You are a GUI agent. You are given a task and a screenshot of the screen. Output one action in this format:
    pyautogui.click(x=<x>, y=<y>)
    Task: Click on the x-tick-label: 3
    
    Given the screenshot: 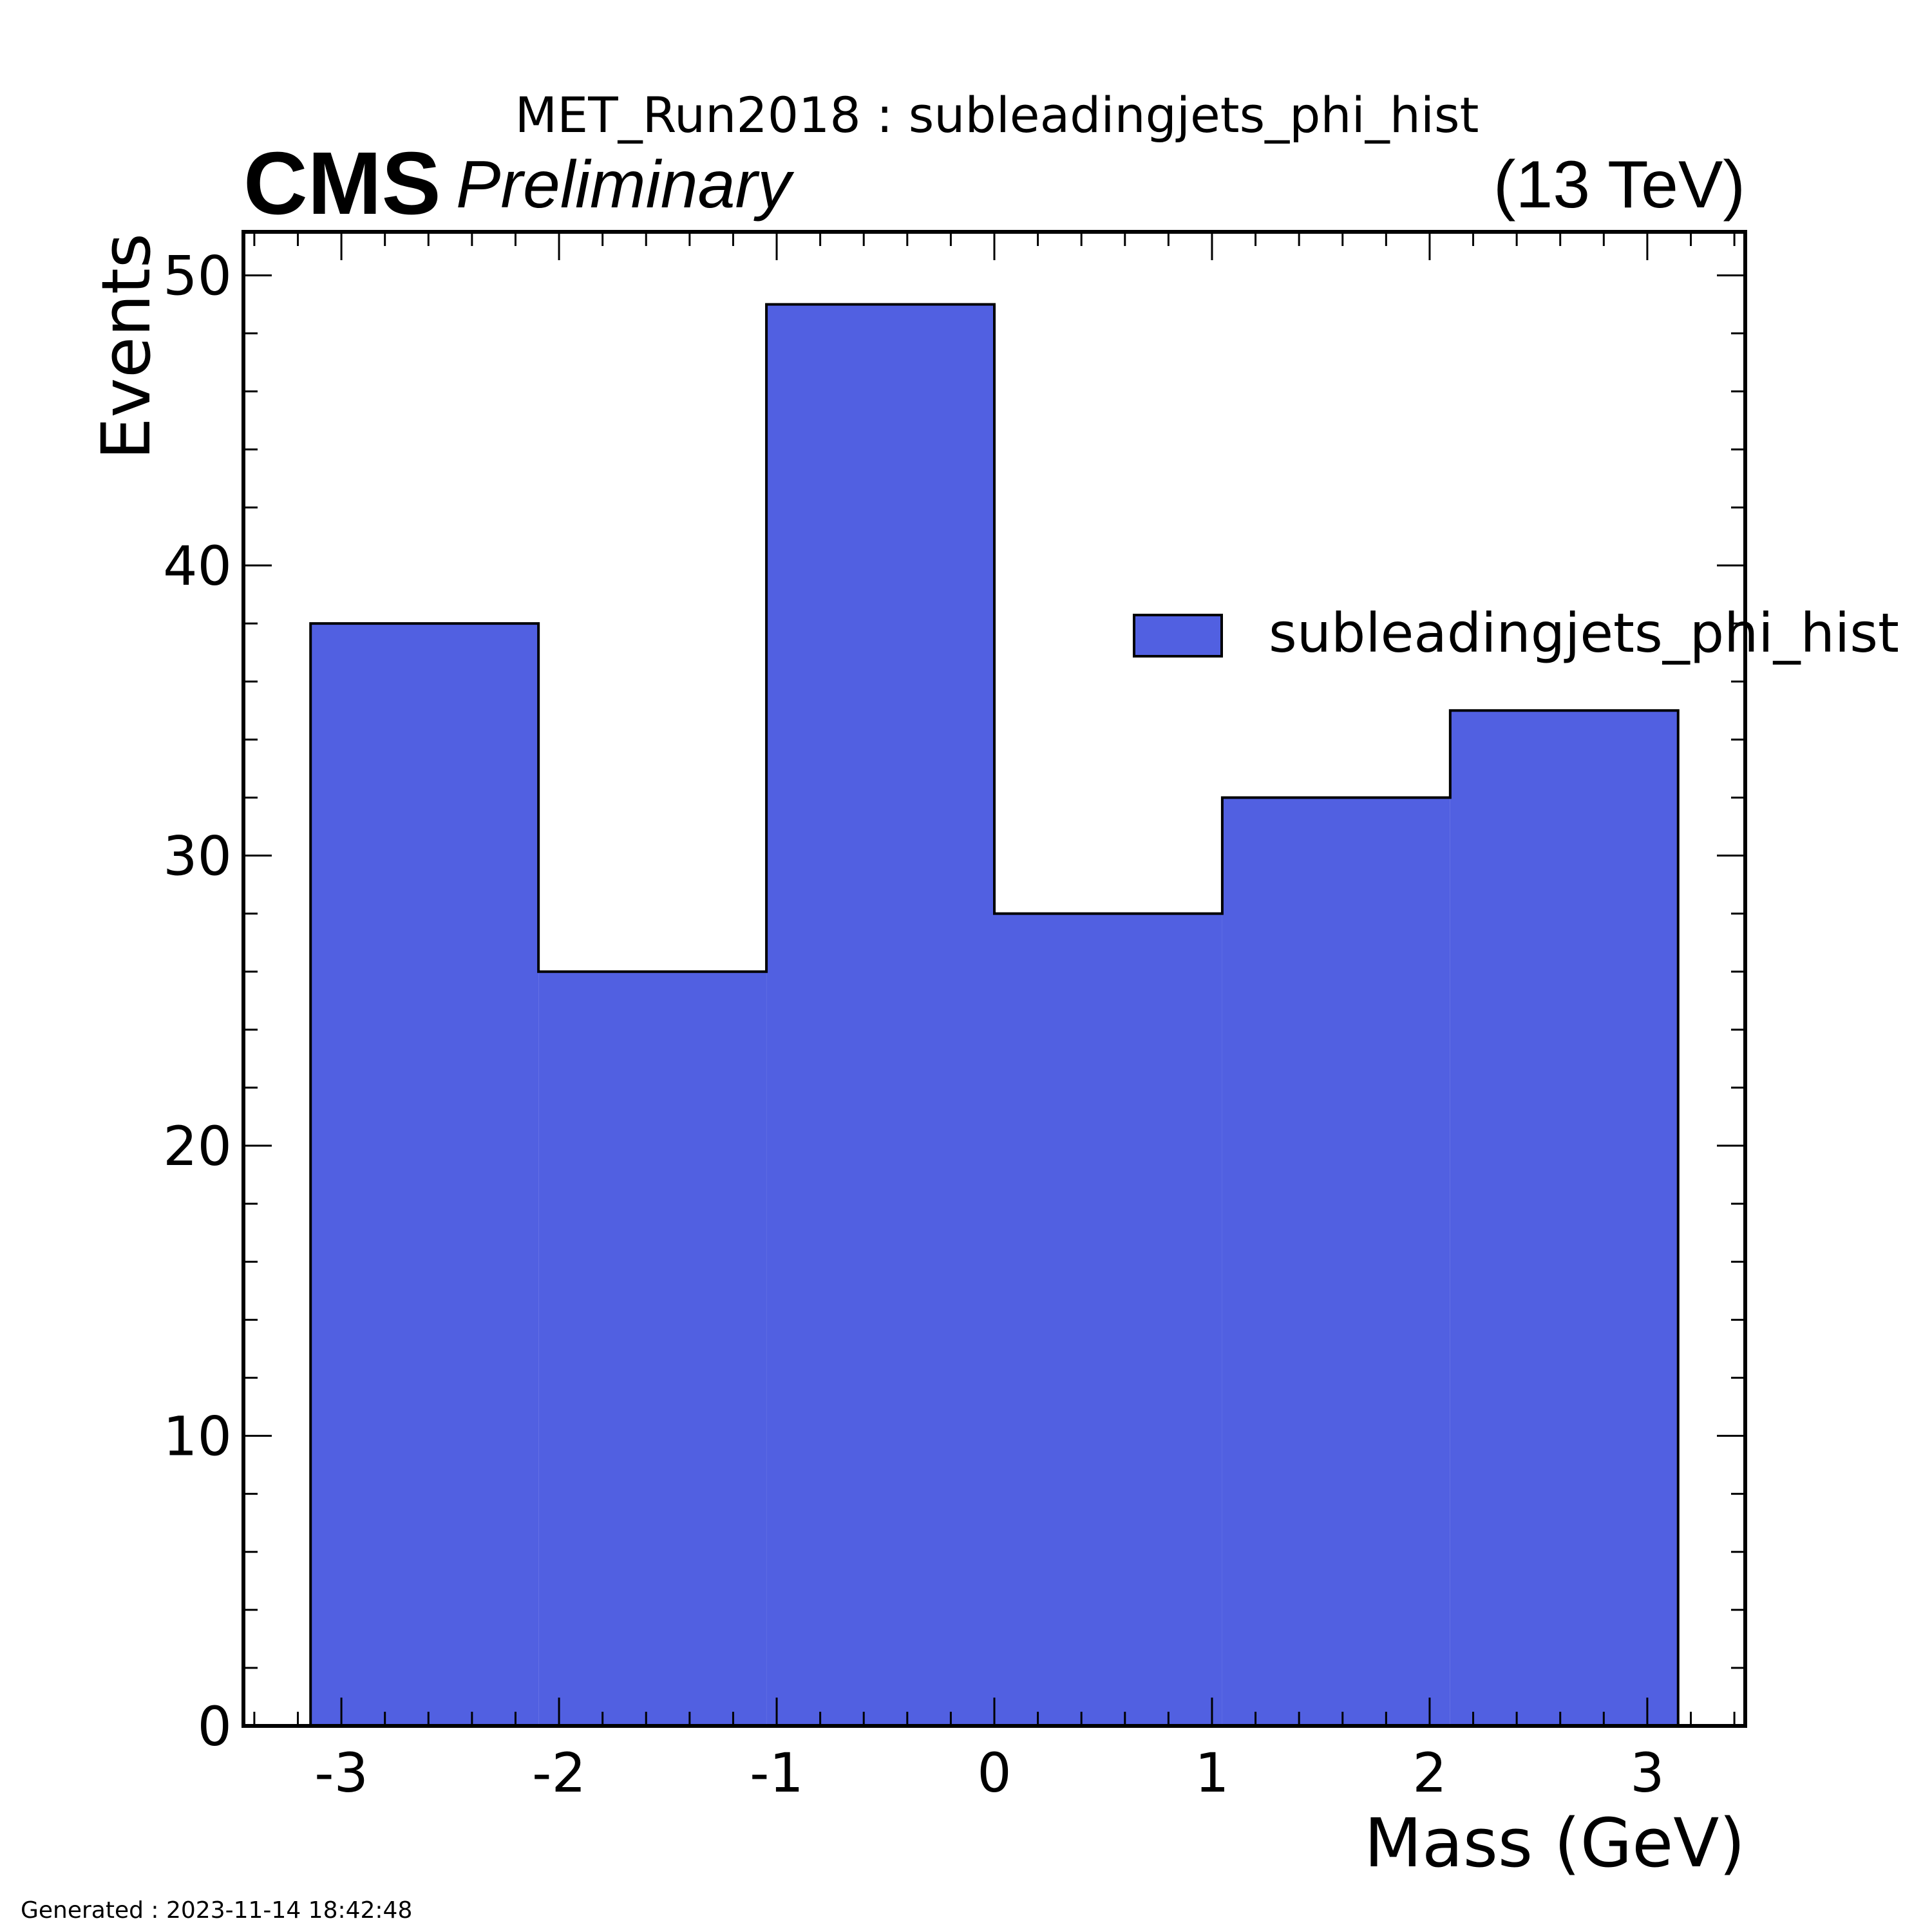 What is the action you would take?
    pyautogui.click(x=1647, y=1772)
    